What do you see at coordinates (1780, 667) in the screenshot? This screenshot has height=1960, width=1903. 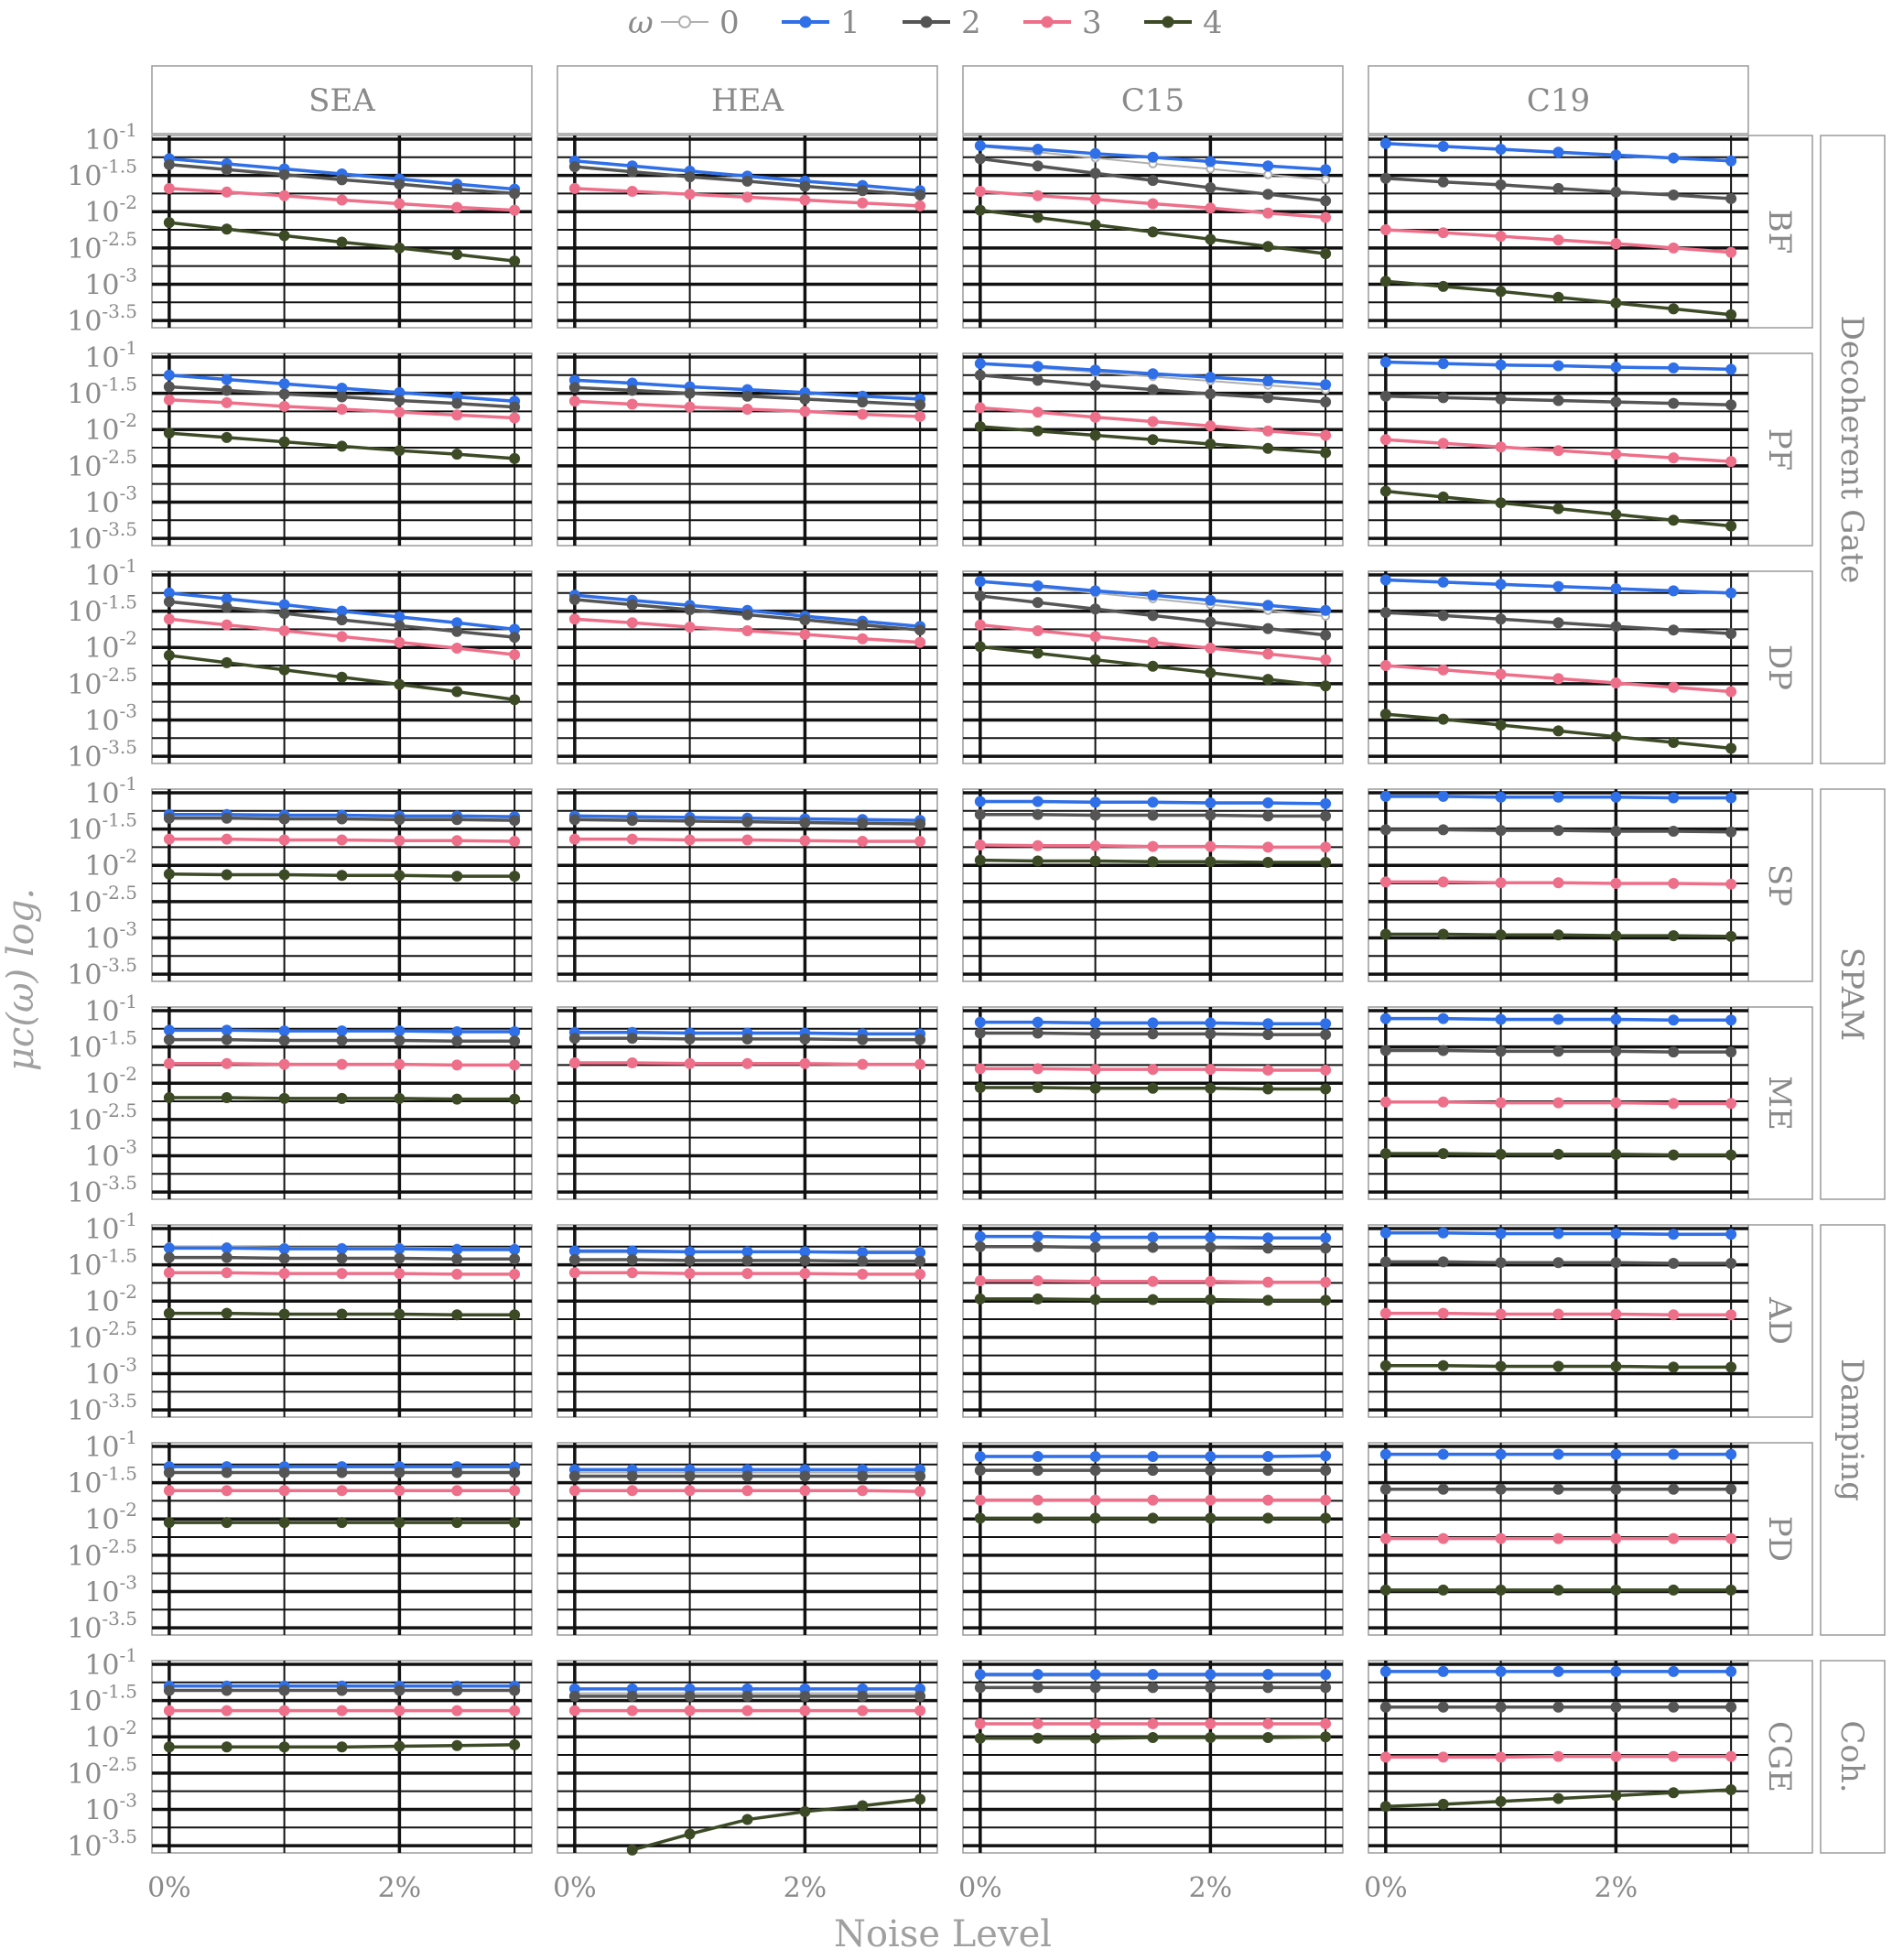 I see `strip-box` at bounding box center [1780, 667].